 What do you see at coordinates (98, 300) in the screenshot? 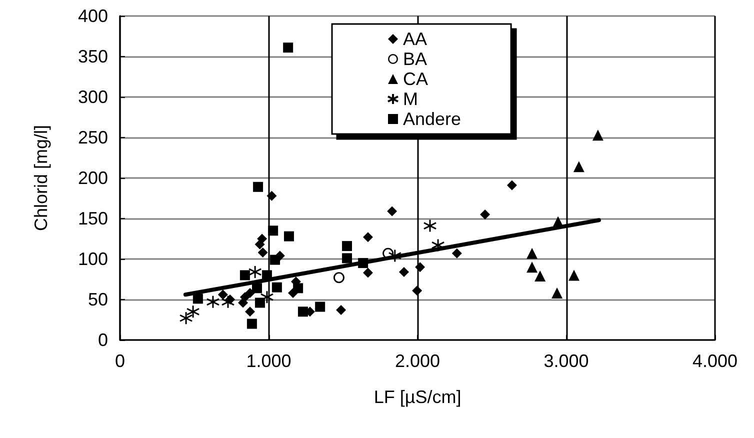
I see `y-tick-label: 50` at bounding box center [98, 300].